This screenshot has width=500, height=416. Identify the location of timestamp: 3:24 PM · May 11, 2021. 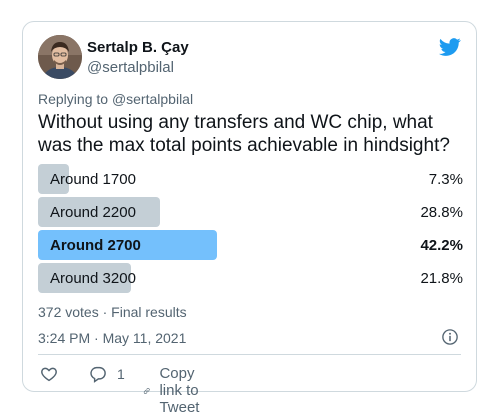
(112, 338).